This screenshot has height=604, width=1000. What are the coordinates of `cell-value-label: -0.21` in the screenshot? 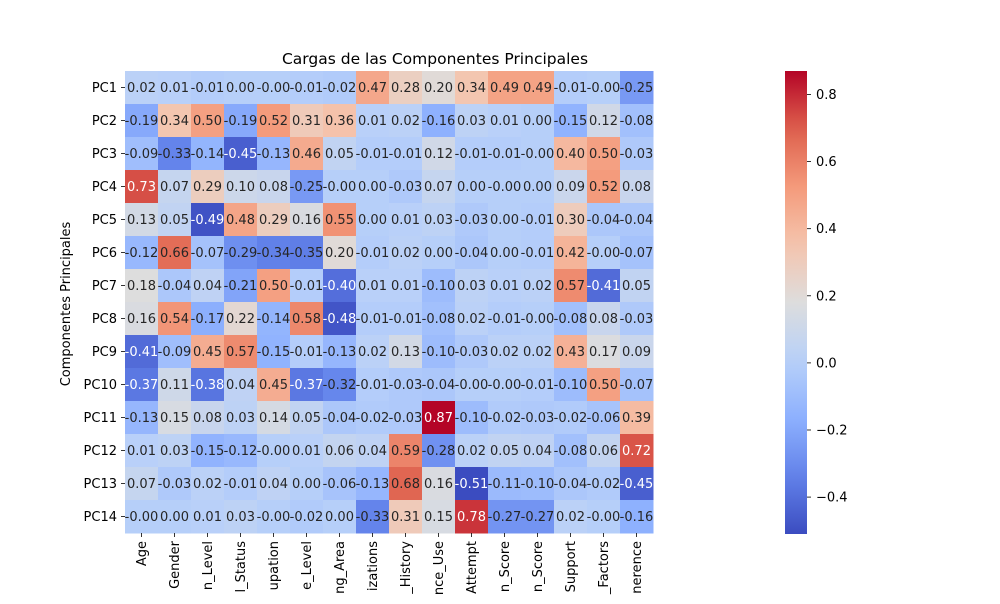 It's located at (241, 286).